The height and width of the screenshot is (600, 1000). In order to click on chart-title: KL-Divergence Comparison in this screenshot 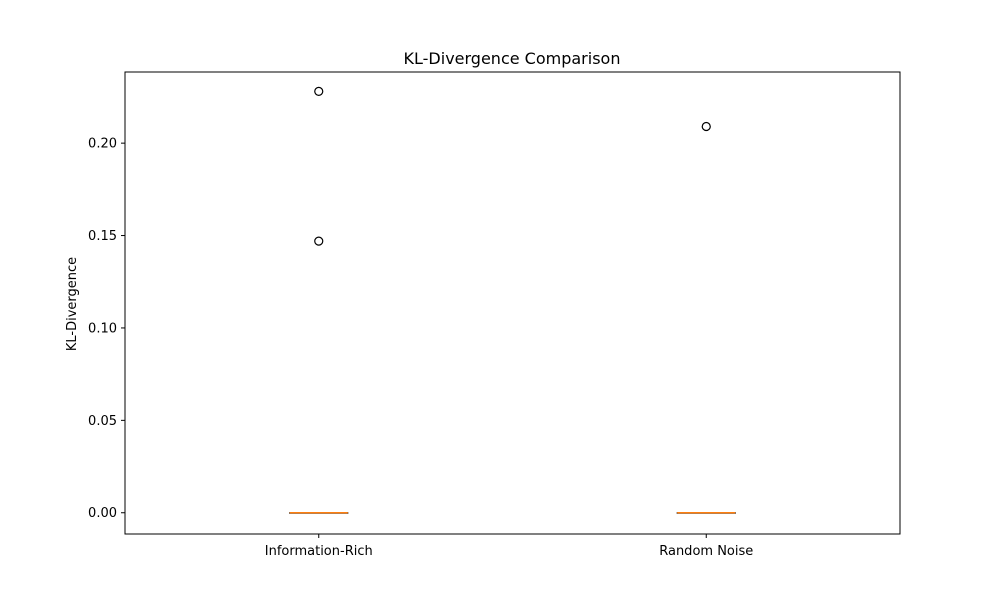, I will do `click(512, 58)`.